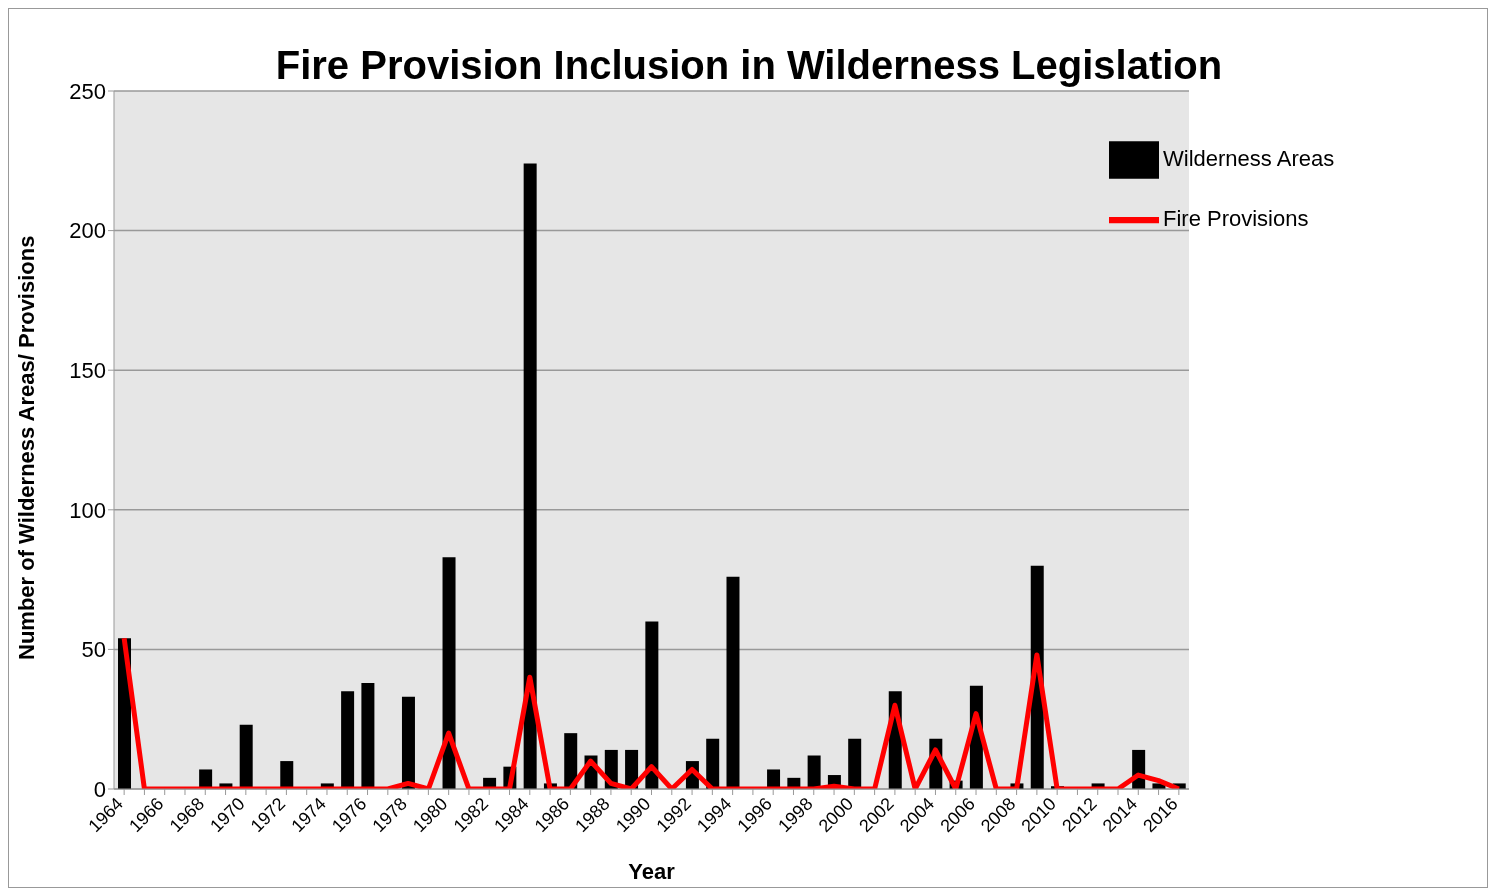  What do you see at coordinates (87, 91) in the screenshot?
I see `y-tick-label: 250` at bounding box center [87, 91].